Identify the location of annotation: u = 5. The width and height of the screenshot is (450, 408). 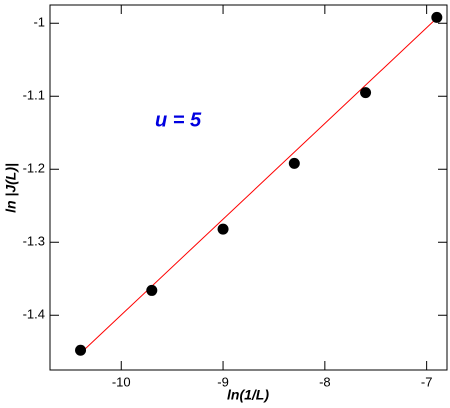
(178, 120).